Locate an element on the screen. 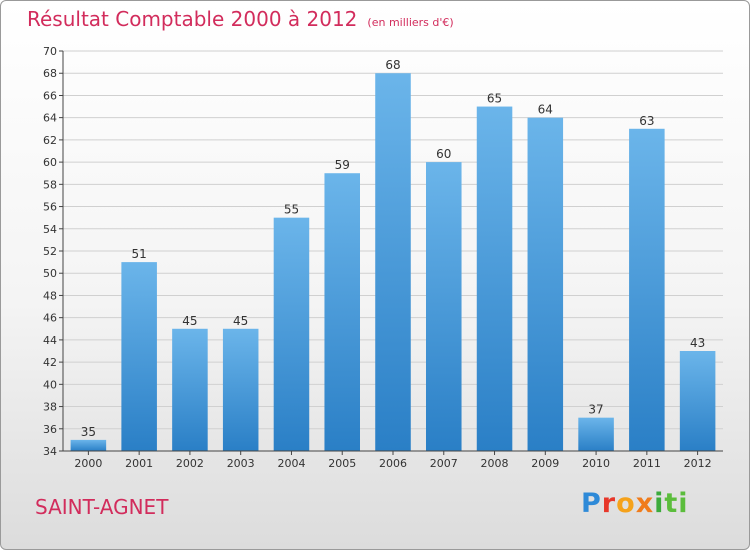  logo-letter: P is located at coordinates (591, 503).